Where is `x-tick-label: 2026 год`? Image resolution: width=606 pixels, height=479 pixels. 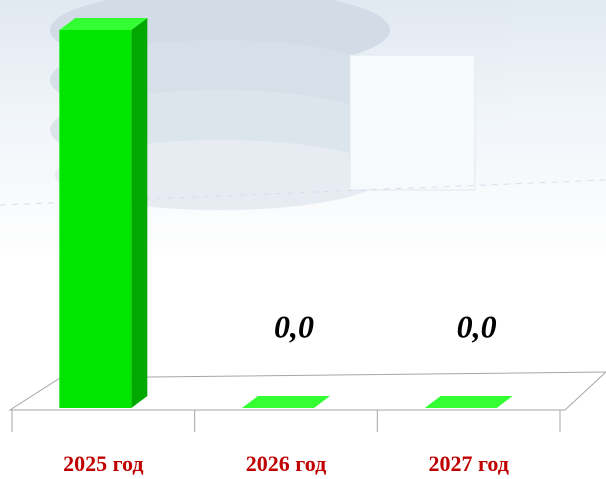 x-tick-label: 2026 год is located at coordinates (286, 463).